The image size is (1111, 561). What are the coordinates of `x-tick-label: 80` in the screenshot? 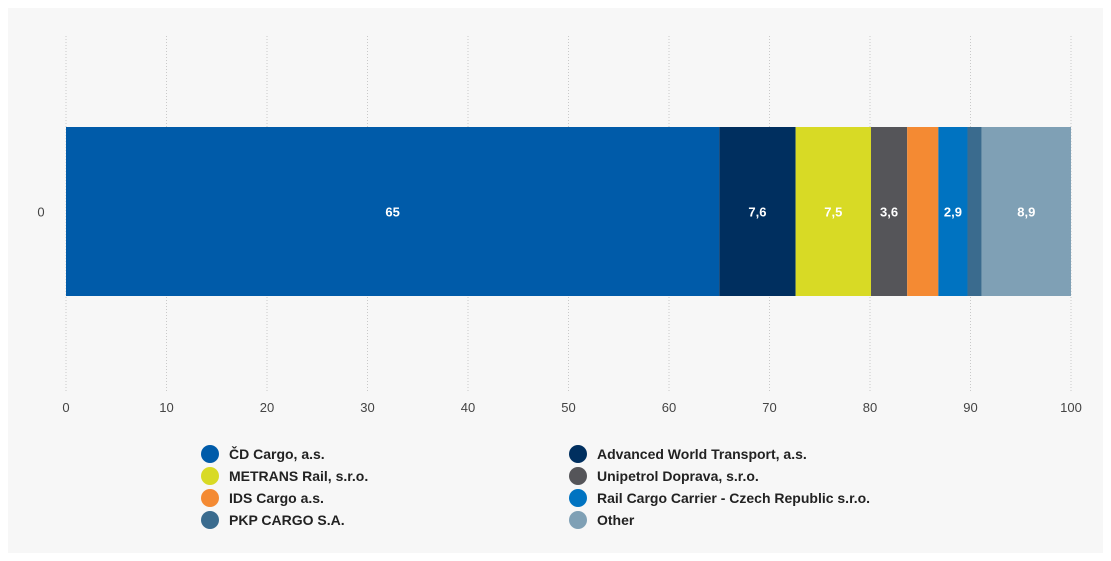 It's located at (870, 407).